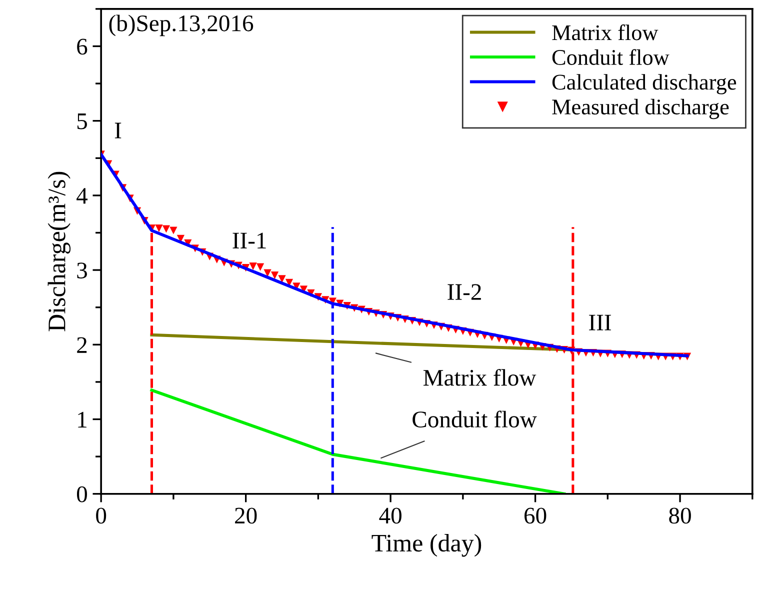  What do you see at coordinates (427, 545) in the screenshot?
I see `x-axis-title: Time (day)` at bounding box center [427, 545].